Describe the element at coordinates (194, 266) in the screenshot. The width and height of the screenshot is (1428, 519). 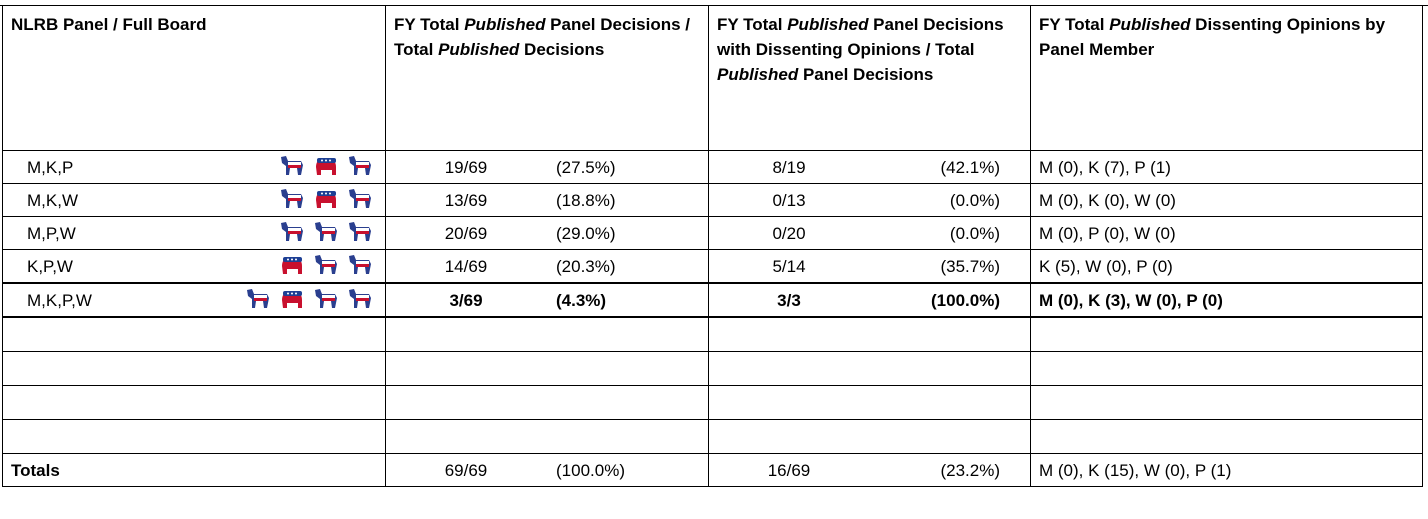
I see `panel-cell: K,P,W` at that location.